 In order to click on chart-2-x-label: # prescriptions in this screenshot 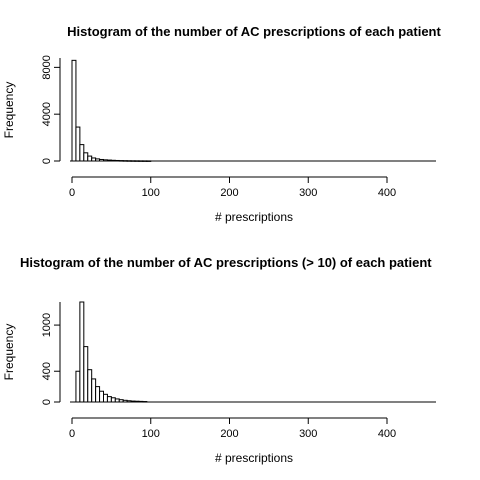, I will do `click(254, 458)`.